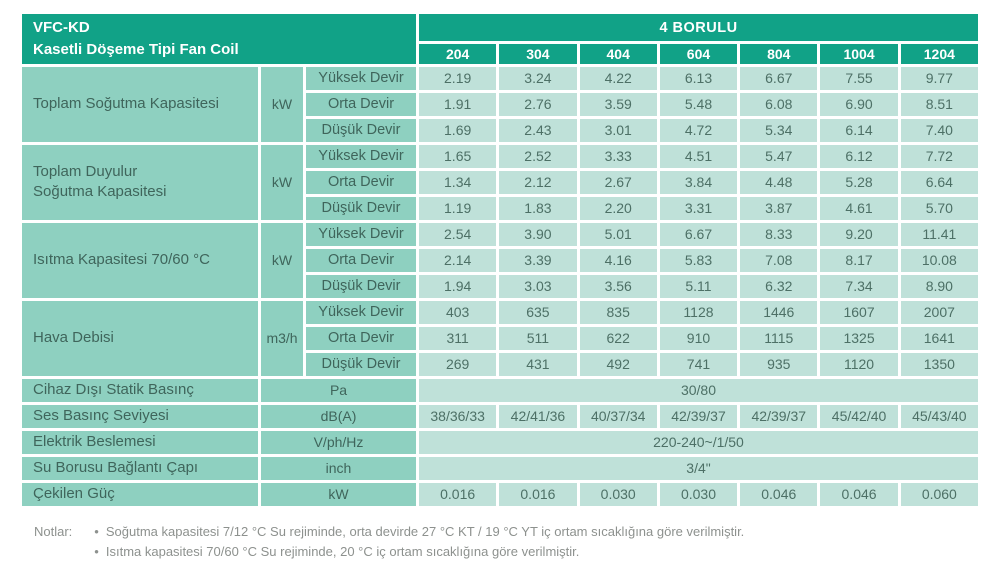 The image size is (1000, 574). Describe the element at coordinates (140, 182) in the screenshot. I see `row-group-label: Toplam Duyulur Soğutma Kapasitesi` at that location.